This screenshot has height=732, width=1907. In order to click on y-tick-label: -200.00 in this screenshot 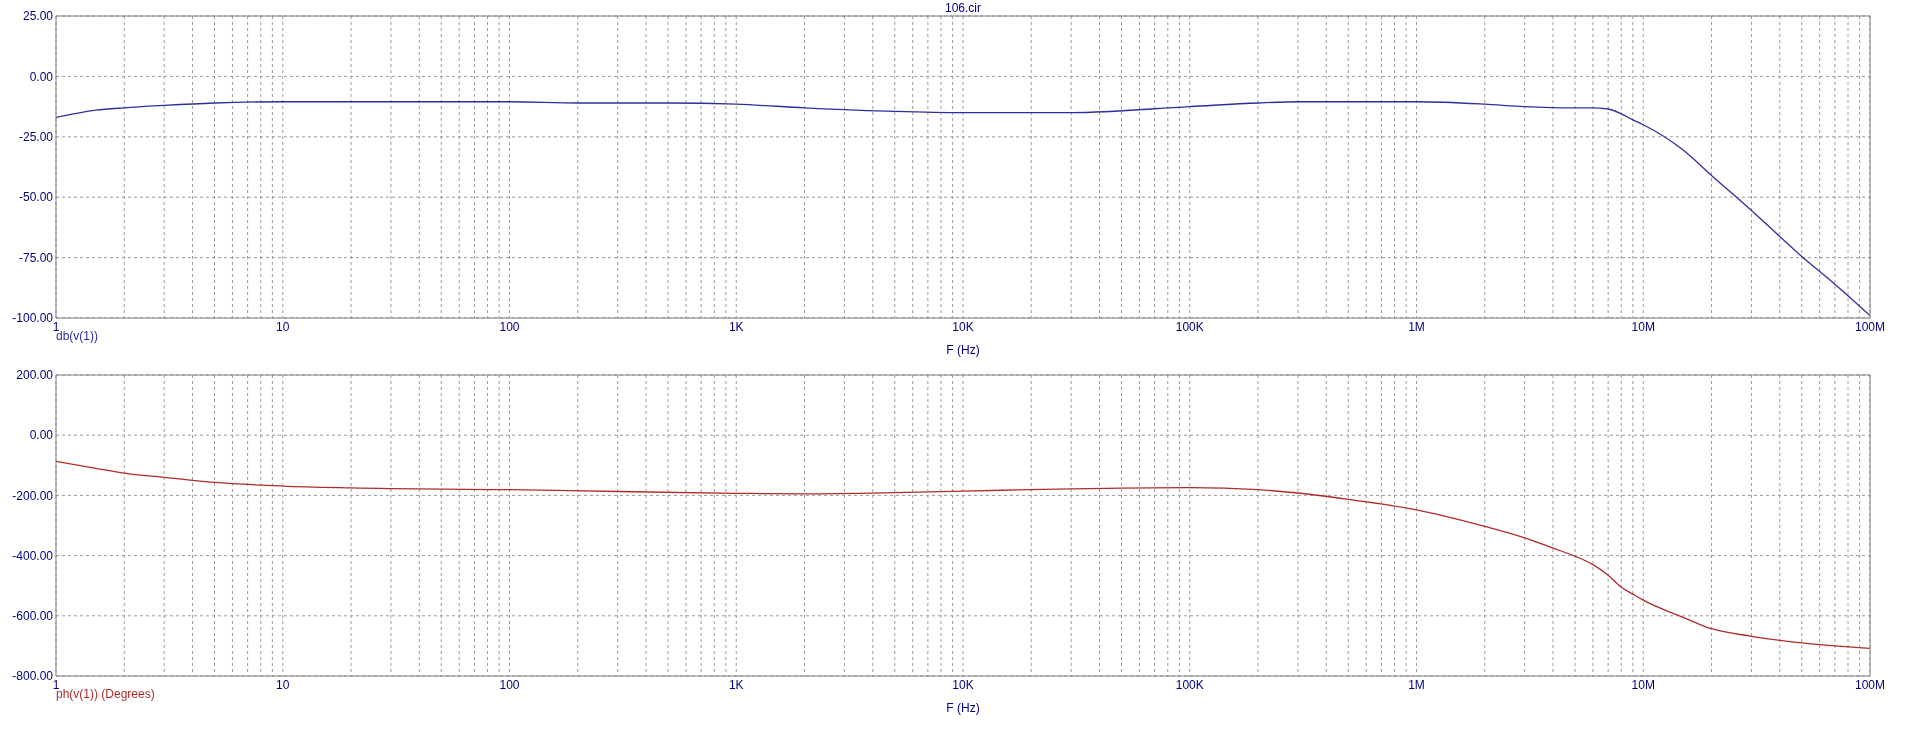, I will do `click(33, 495)`.